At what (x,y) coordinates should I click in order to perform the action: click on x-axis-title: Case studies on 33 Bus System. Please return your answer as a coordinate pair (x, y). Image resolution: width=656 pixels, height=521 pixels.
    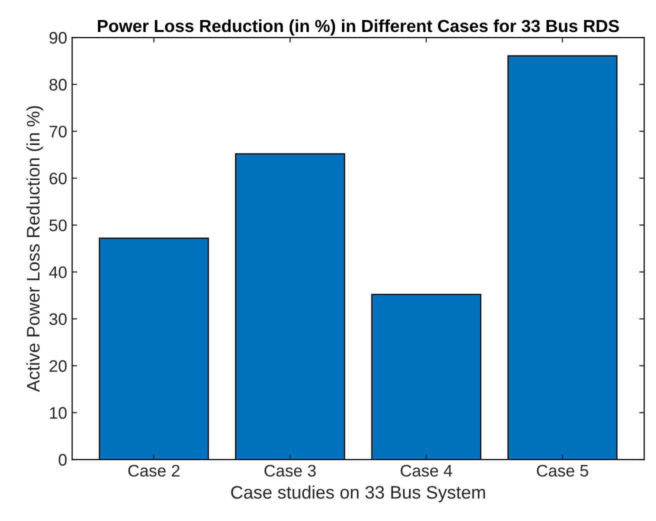
    Looking at the image, I should click on (358, 493).